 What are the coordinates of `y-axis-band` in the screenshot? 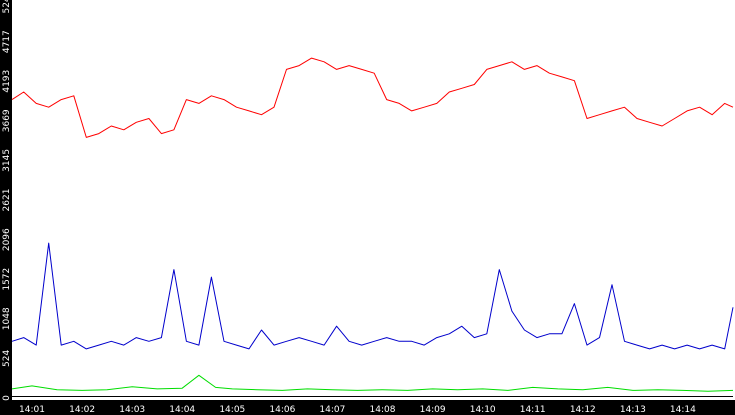 It's located at (6, 200).